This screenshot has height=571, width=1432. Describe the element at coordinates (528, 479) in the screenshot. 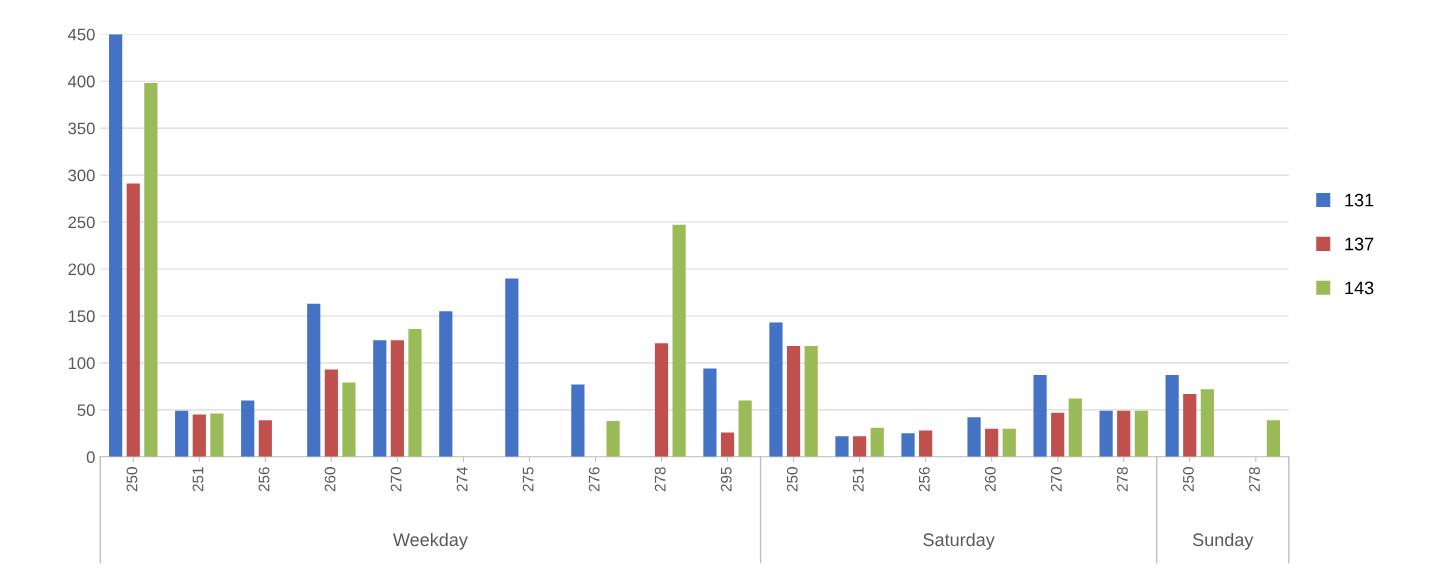

I see `x-tick-label: 275` at that location.